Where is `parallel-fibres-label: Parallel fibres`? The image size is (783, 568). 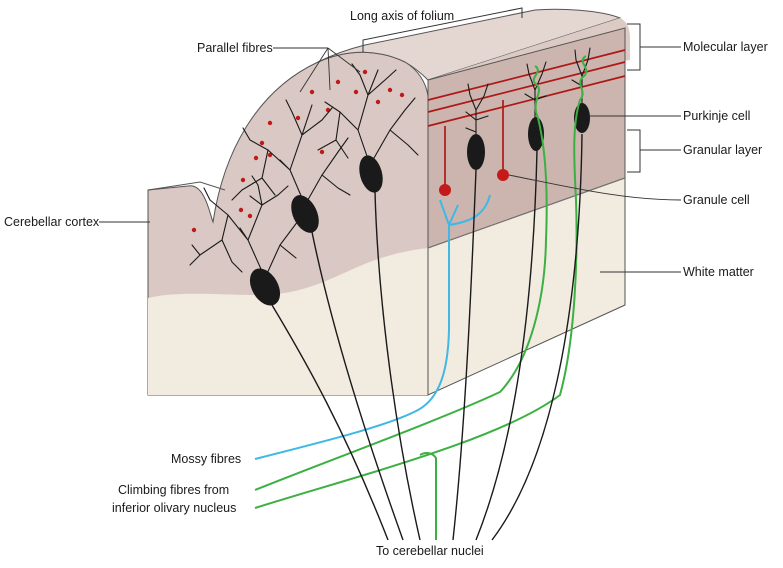
parallel-fibres-label: Parallel fibres is located at coordinates (235, 48).